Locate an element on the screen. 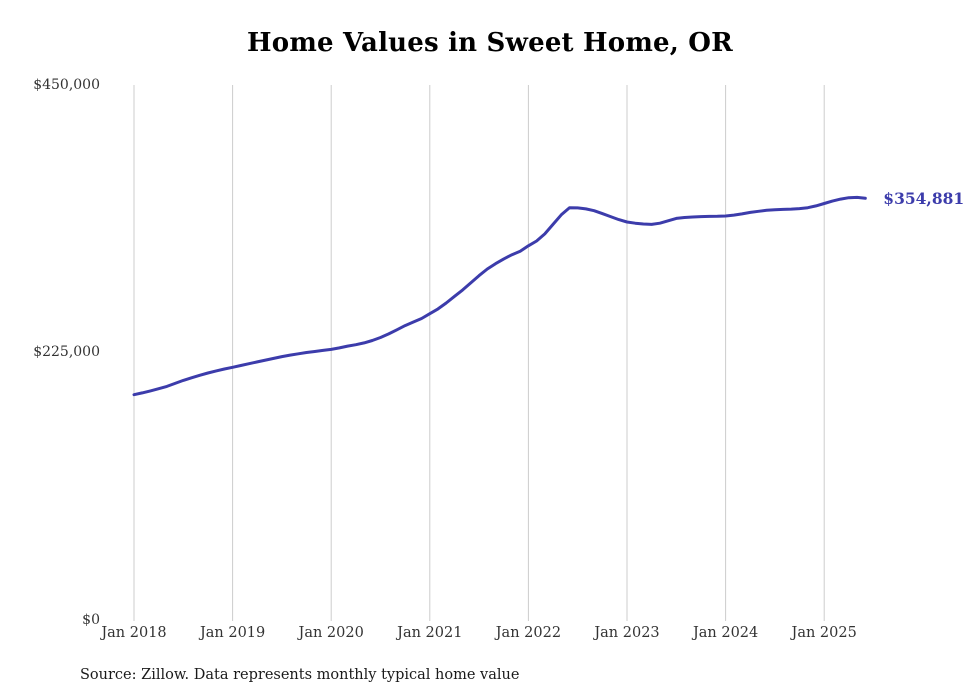 The image size is (980, 699). chart-title: Home Values in Sweet Home, OR is located at coordinates (490, 43).